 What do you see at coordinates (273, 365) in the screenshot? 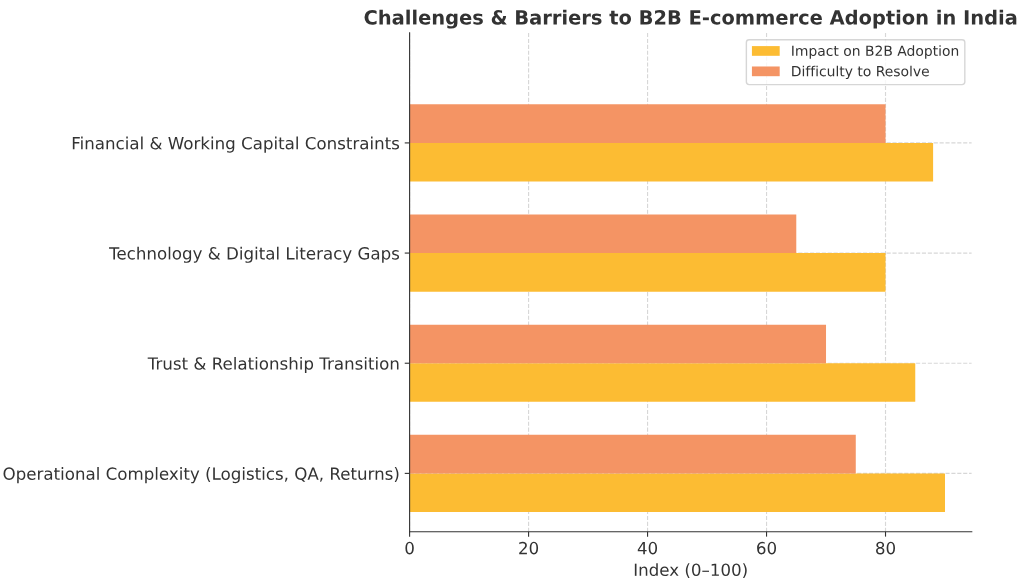
I see `y-tick-label: Trust & Relationship Transition` at bounding box center [273, 365].